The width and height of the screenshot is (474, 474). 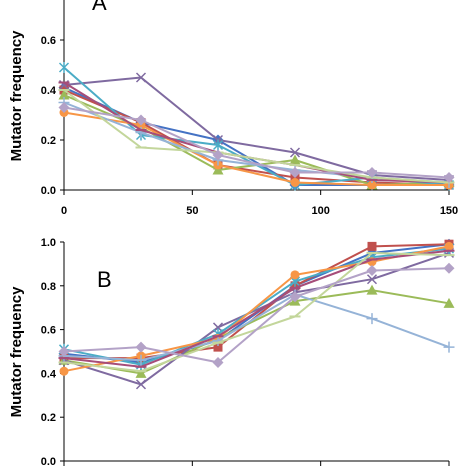 I want to click on panel-b-y-tick-label: 0.6, so click(x=48, y=331).